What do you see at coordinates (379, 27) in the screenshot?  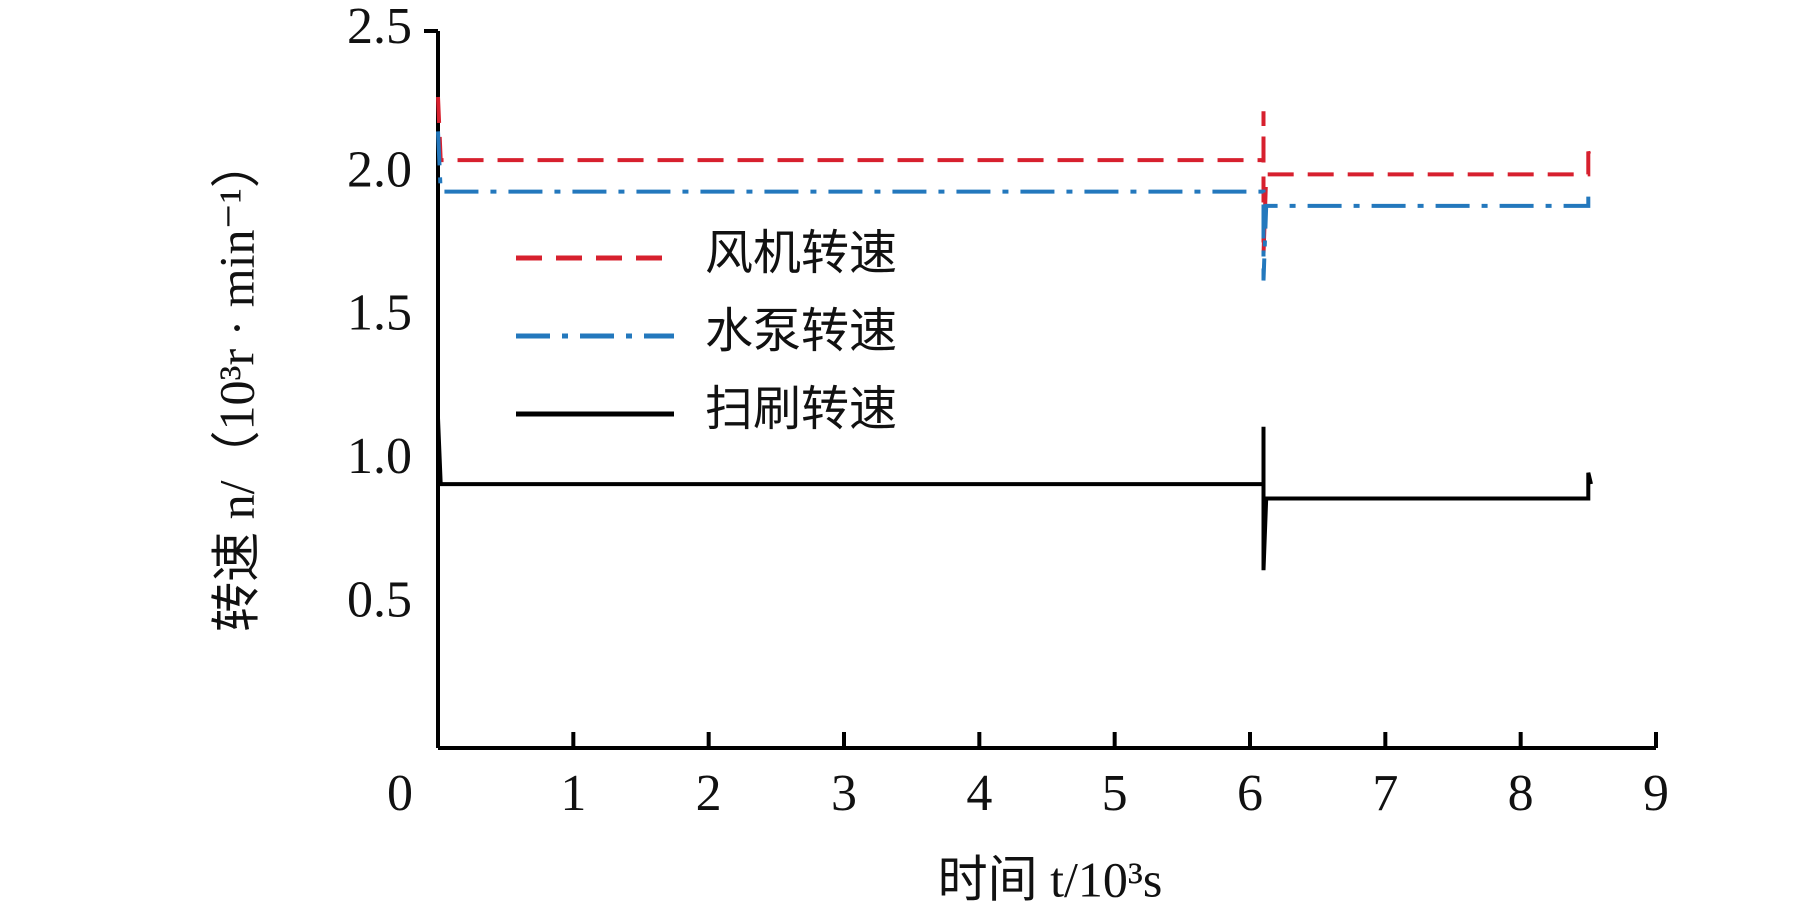 I see `y-tick-label: 2.5` at bounding box center [379, 27].